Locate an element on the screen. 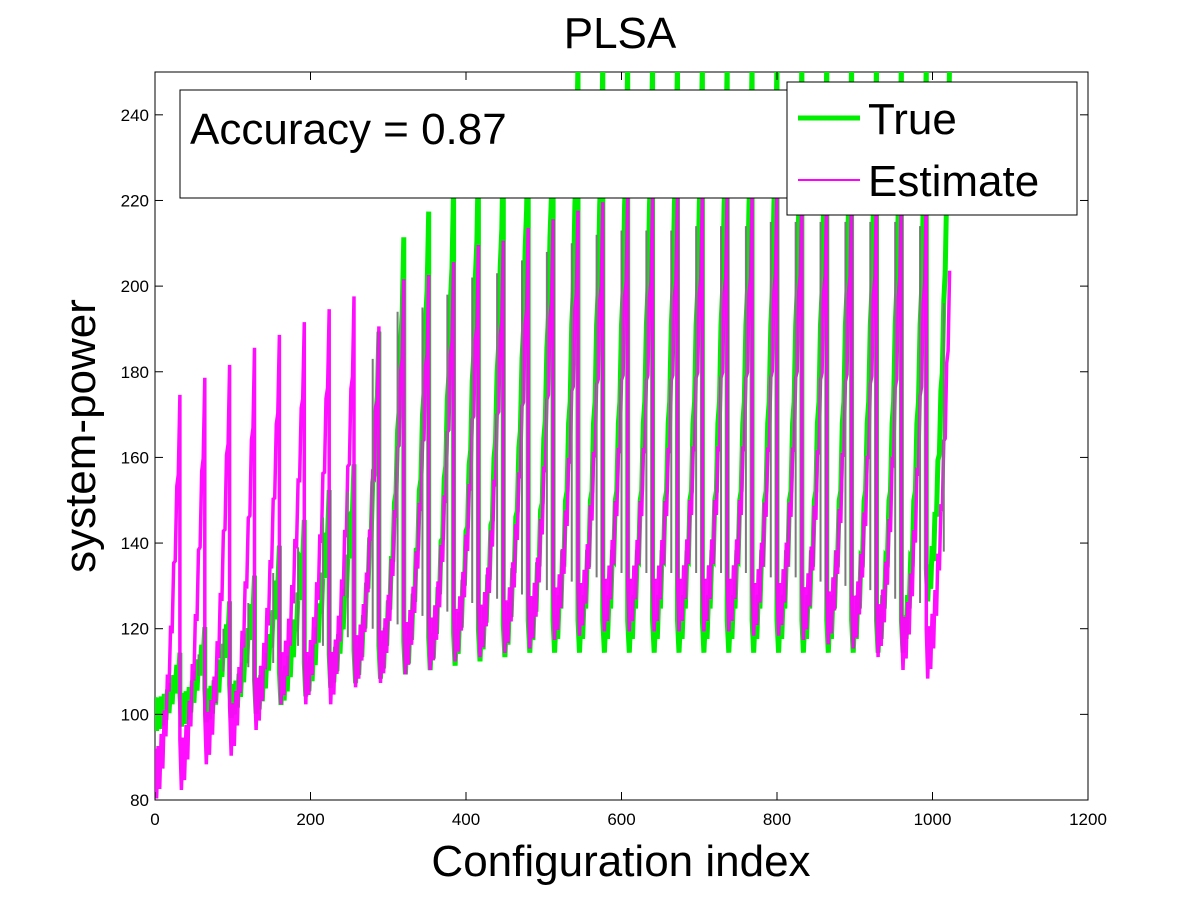 This screenshot has height=900, width=1200. y-tick-label: 240 is located at coordinates (135, 115).